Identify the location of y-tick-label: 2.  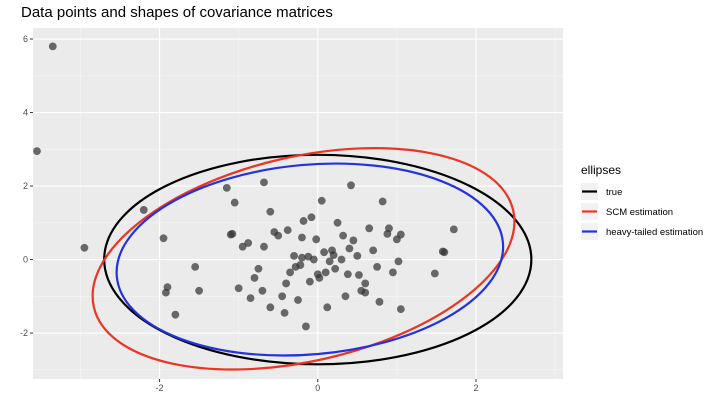
(25, 186).